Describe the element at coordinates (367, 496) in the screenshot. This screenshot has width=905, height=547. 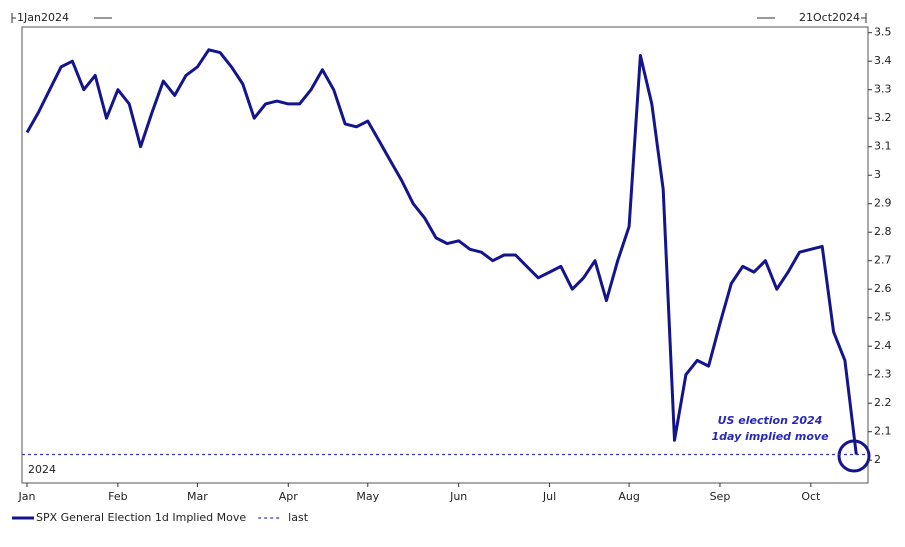
I see `x-tick-label: May` at that location.